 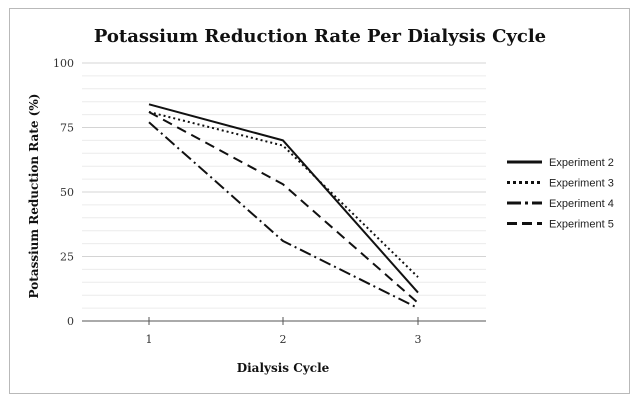 I want to click on y-axis-title: Potassium Reduction Rate (%), so click(x=34, y=196).